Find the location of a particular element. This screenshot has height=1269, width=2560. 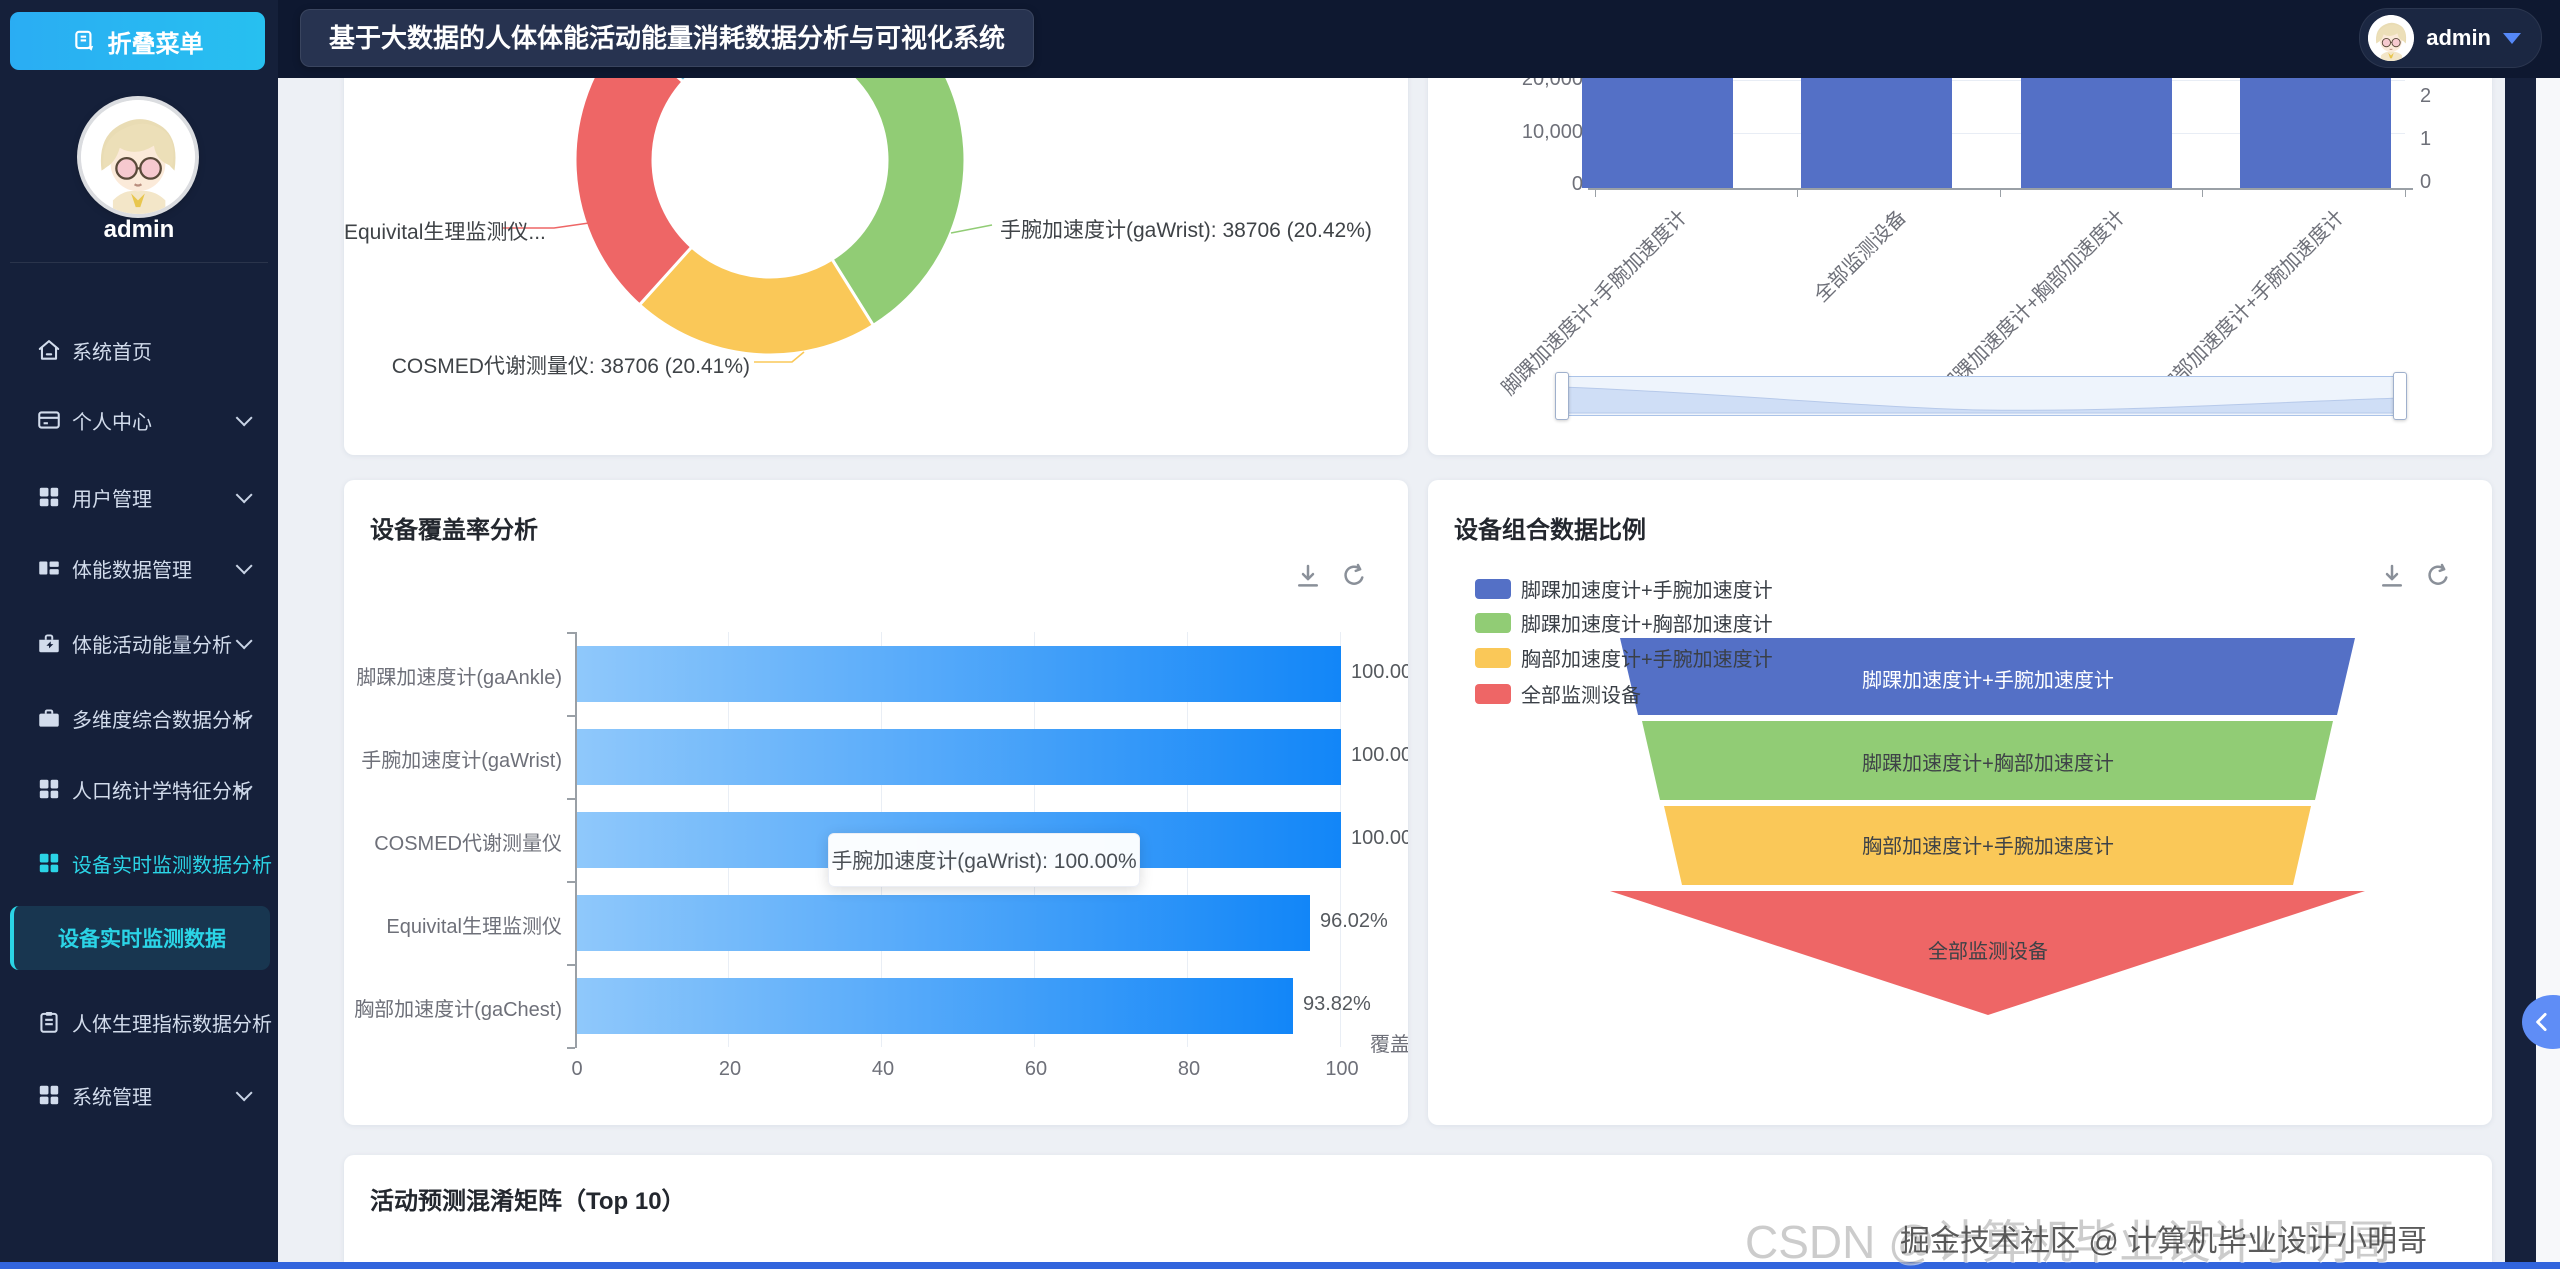

datazoom-handle-right is located at coordinates (2400, 396).